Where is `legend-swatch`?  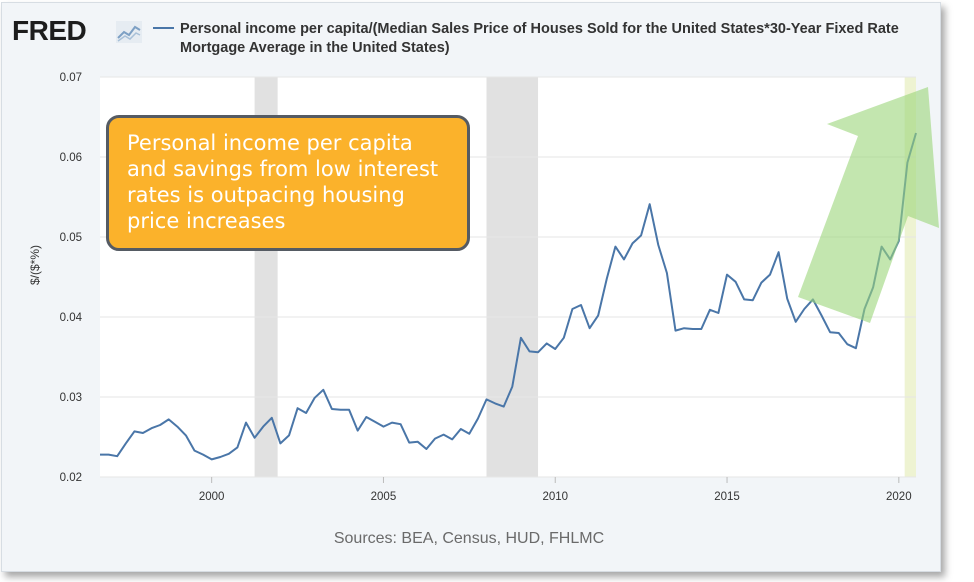
legend-swatch is located at coordinates (163, 28).